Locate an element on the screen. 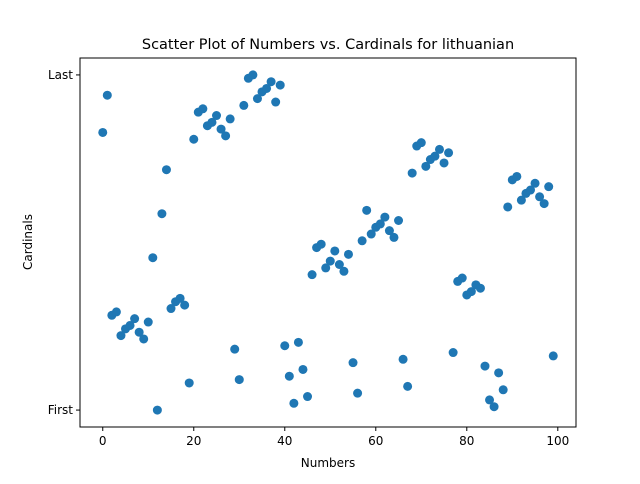 The height and width of the screenshot is (484, 640). y-axis-label: Cardinals is located at coordinates (28, 242).